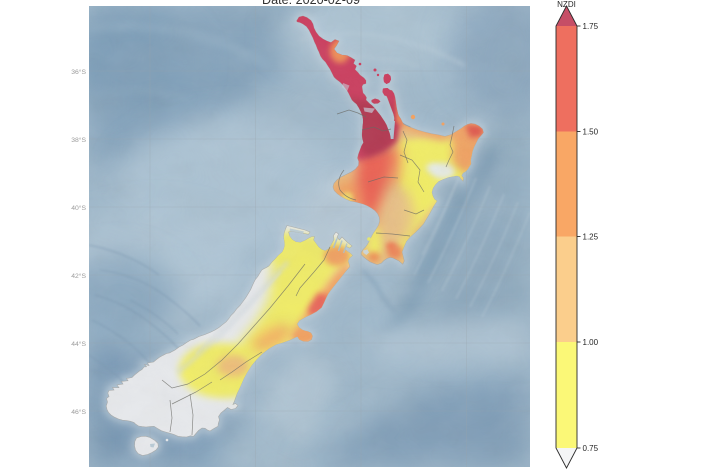 The image size is (710, 473). What do you see at coordinates (591, 448) in the screenshot?
I see `svg-text: 0.75` at bounding box center [591, 448].